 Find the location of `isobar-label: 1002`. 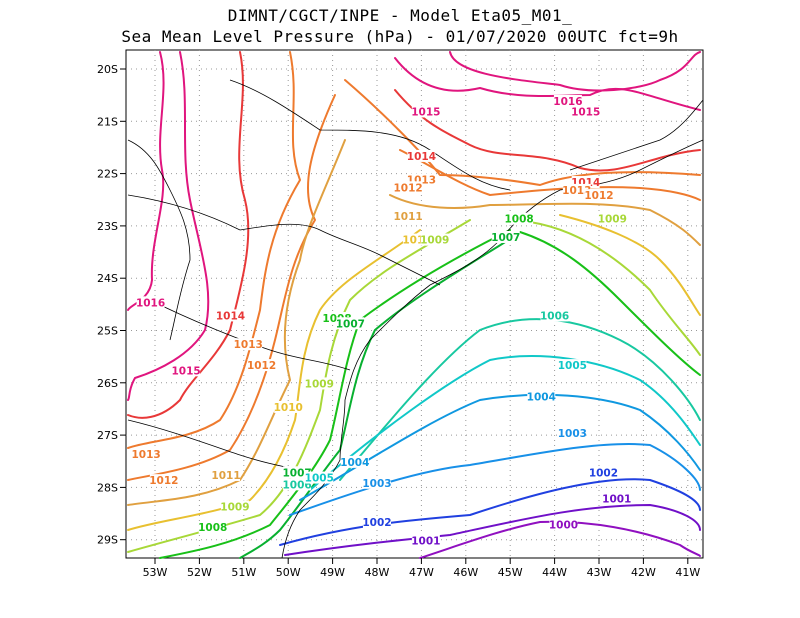

isobar-label: 1002 is located at coordinates (376, 523).